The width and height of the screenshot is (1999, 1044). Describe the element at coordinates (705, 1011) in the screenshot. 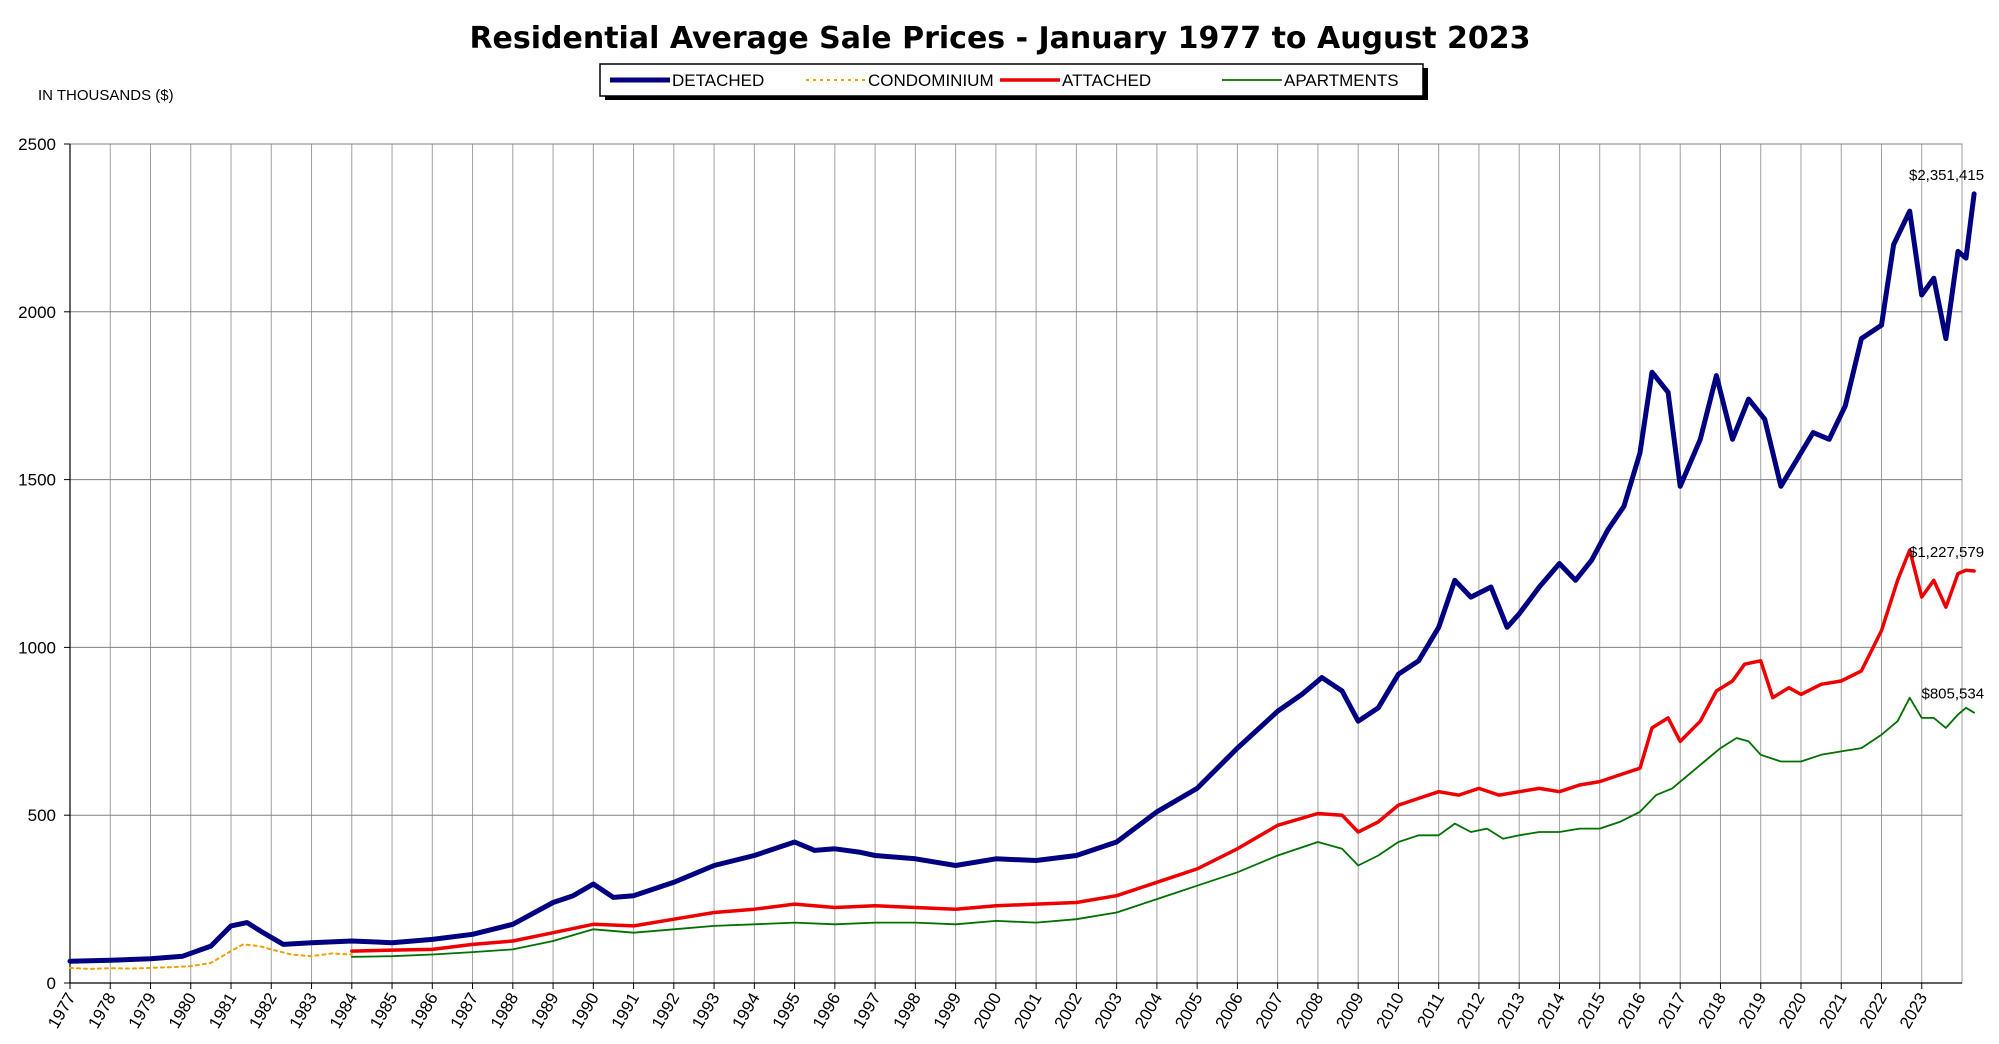

I see `x-tick-label: 1993` at that location.